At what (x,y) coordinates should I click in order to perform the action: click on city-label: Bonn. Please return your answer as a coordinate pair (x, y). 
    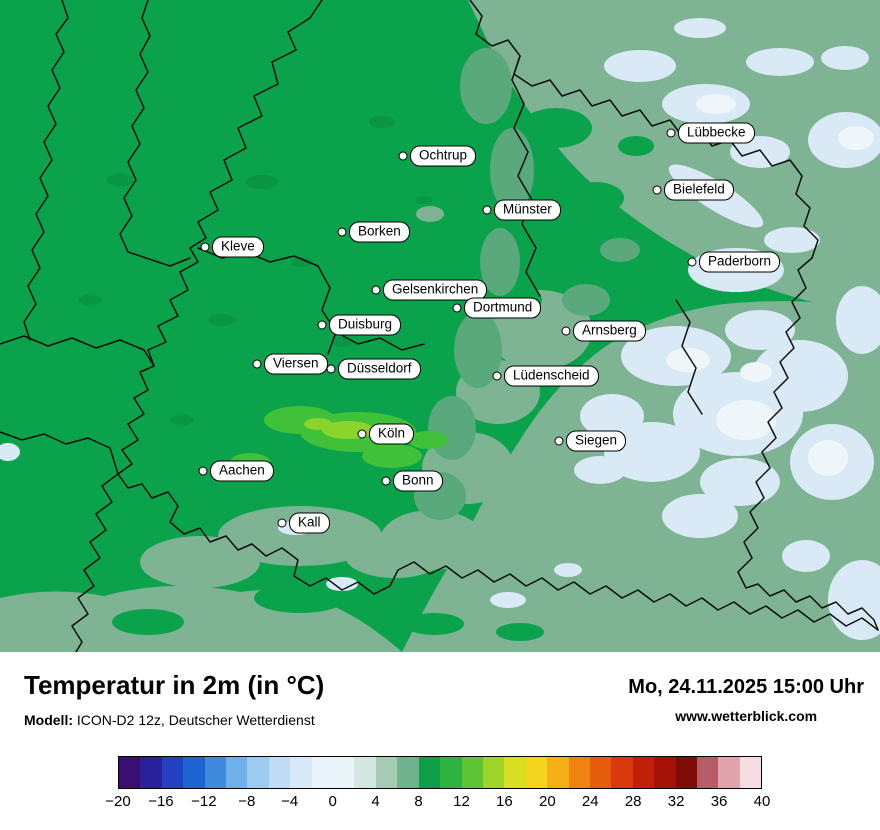
    Looking at the image, I should click on (418, 481).